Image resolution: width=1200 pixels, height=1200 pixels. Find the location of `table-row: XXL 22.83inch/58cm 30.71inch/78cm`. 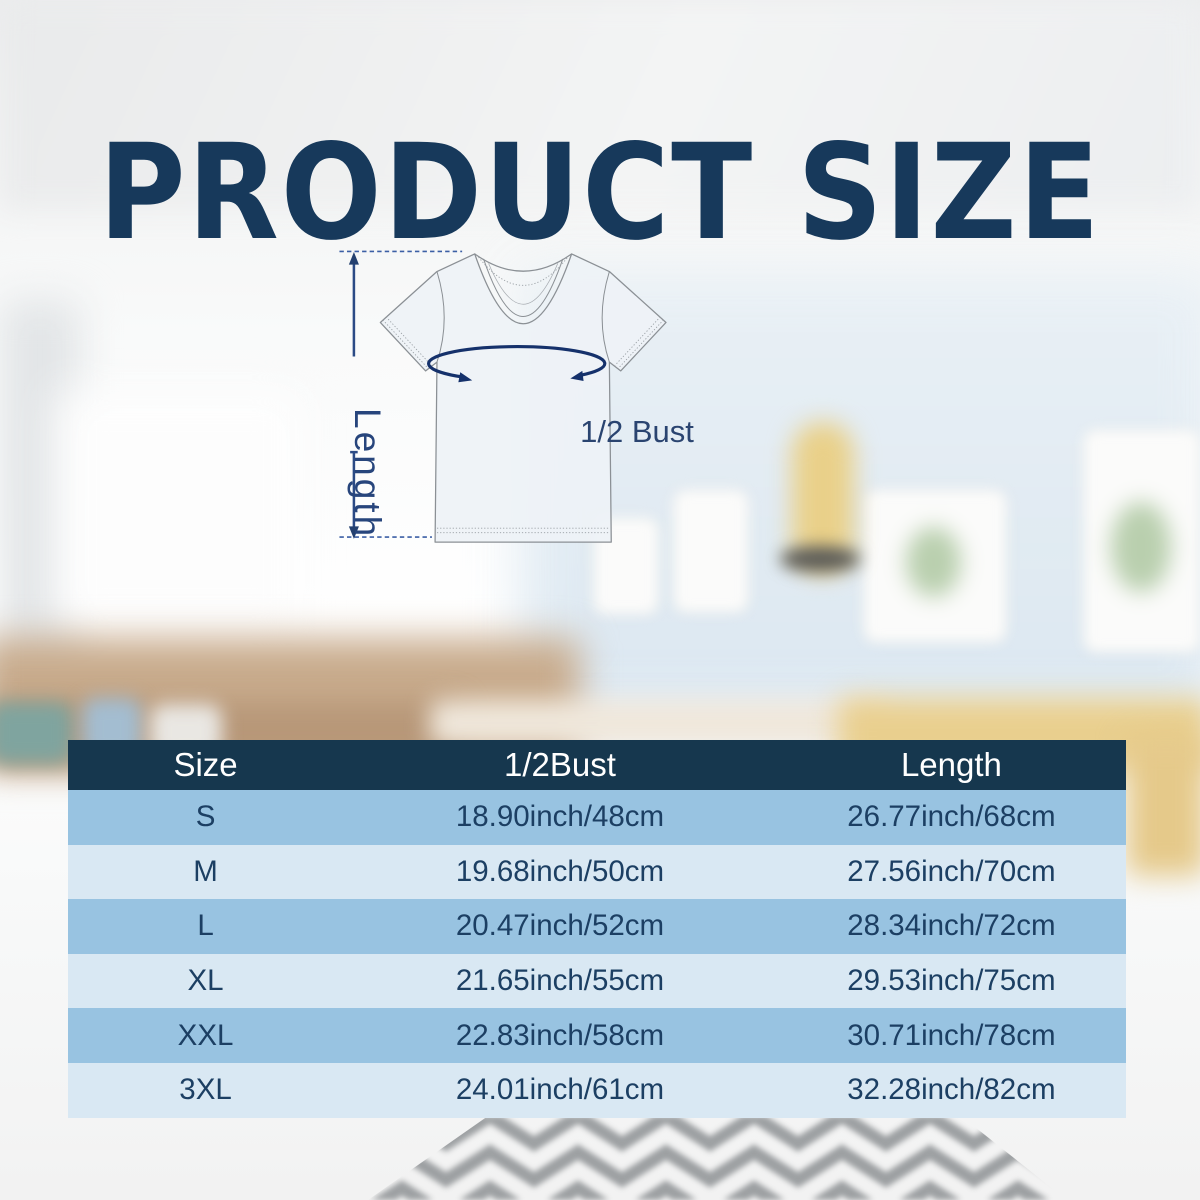

table-row: XXL 22.83inch/58cm 30.71inch/78cm is located at coordinates (597, 1035).